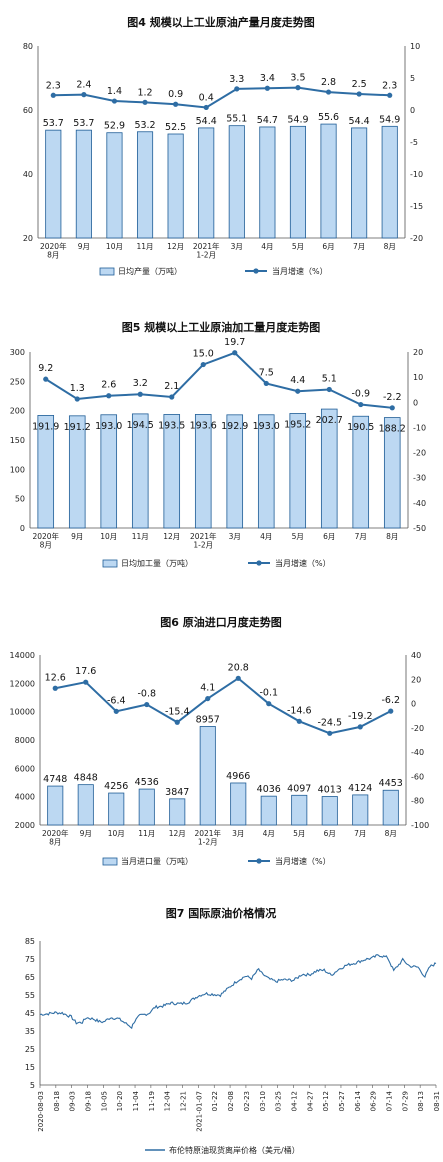 The height and width of the screenshot is (1162, 443). I want to click on bar-value-label: 53.2, so click(144, 125).